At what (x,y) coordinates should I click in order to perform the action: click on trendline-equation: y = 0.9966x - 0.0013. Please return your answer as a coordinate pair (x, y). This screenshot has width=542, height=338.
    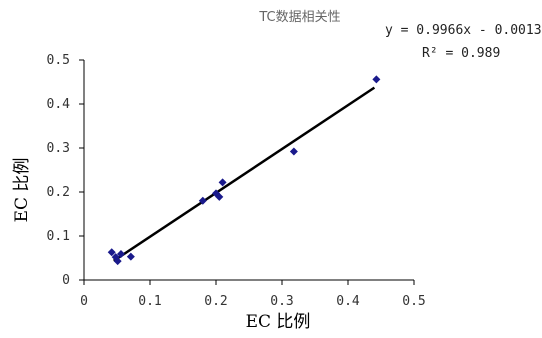
    Looking at the image, I should click on (463, 30).